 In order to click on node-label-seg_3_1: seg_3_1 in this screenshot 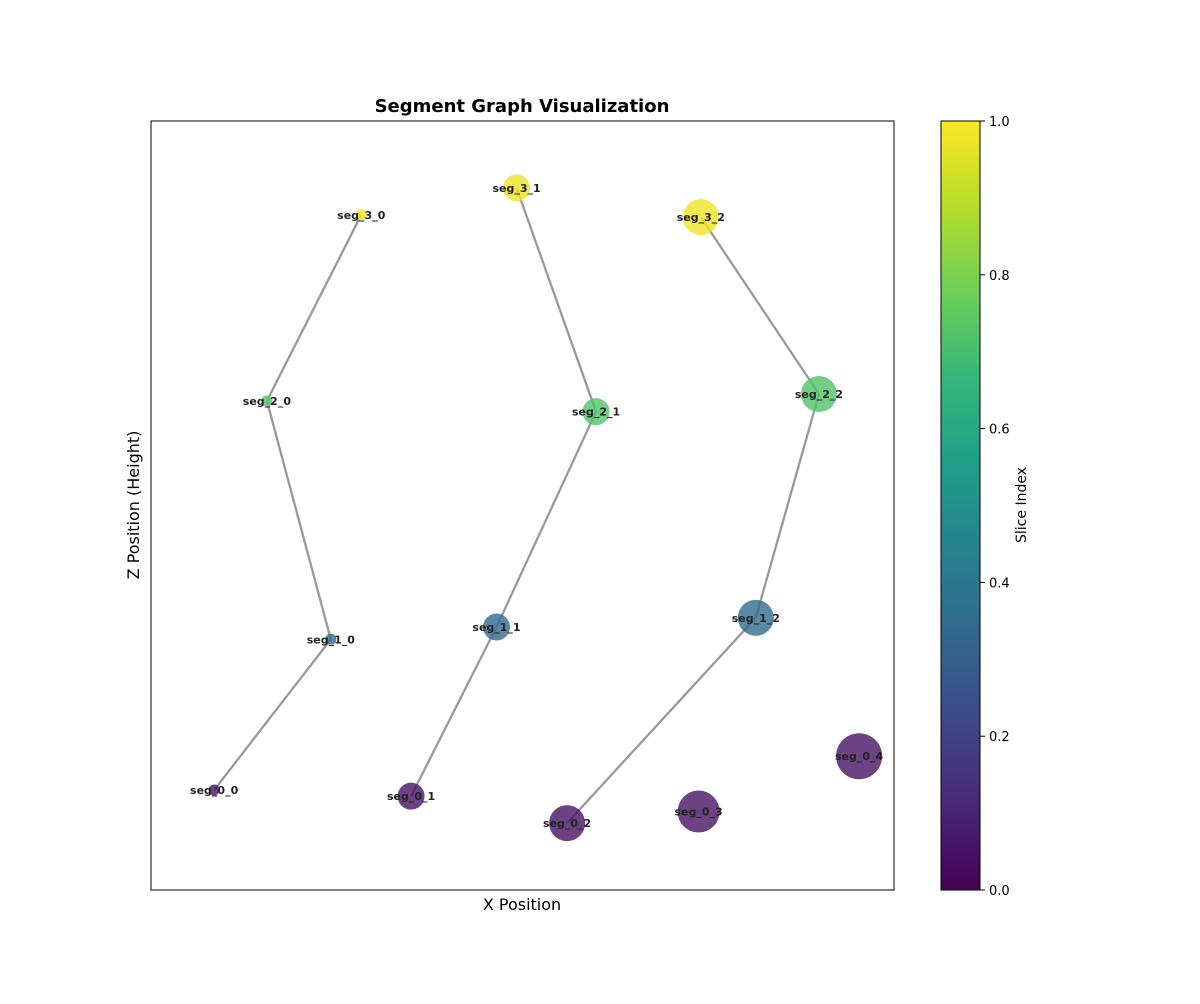, I will do `click(516, 188)`.